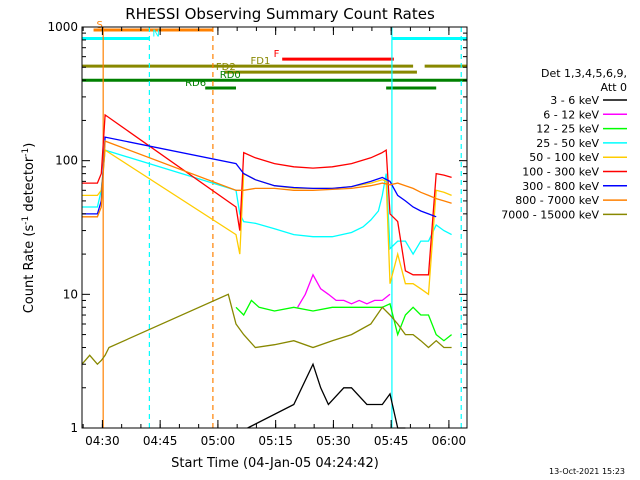  What do you see at coordinates (29, 269) in the screenshot?
I see `y-axis-label-part1: Count Rate (s` at bounding box center [29, 269].